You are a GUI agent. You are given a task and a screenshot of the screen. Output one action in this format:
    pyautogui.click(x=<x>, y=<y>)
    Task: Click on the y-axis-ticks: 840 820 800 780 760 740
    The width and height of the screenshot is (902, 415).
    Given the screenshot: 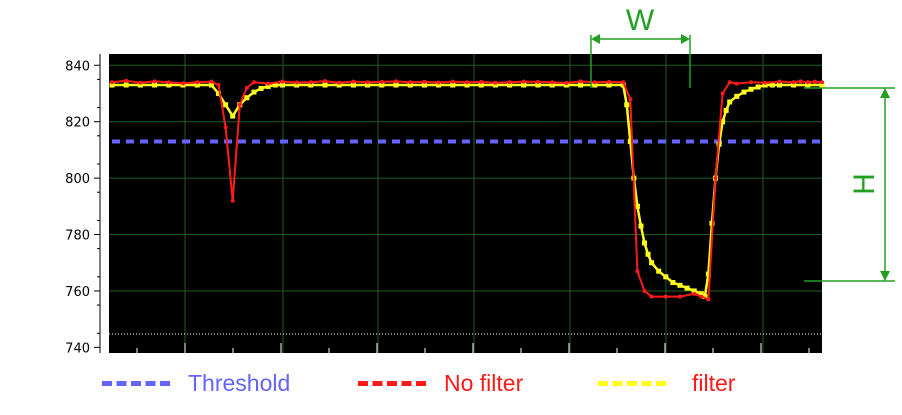 What is the action you would take?
    pyautogui.click(x=82, y=207)
    